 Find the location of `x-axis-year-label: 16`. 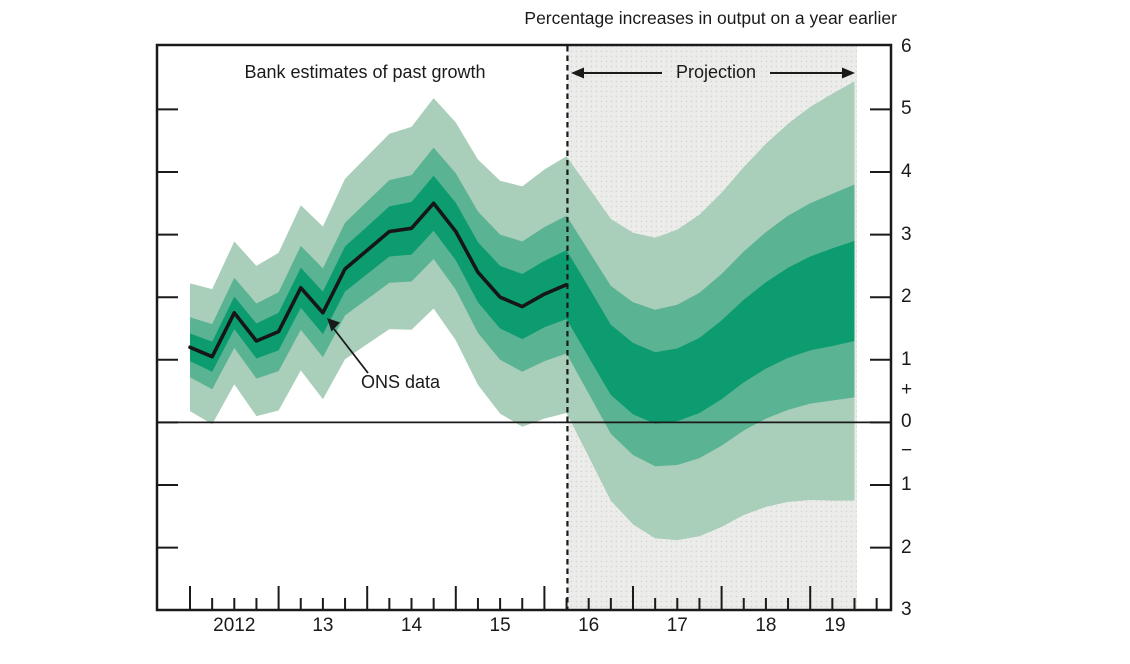

x-axis-year-label: 16 is located at coordinates (589, 625).